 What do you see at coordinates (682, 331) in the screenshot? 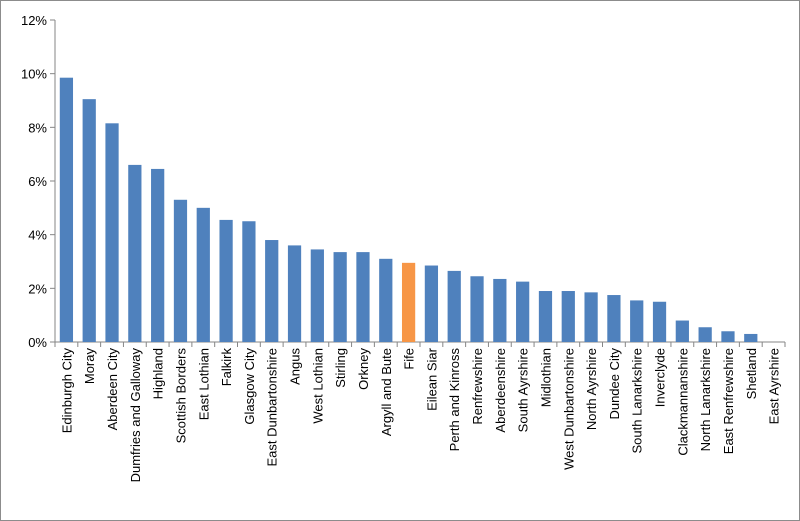
I see `bar-clackmannanshire` at bounding box center [682, 331].